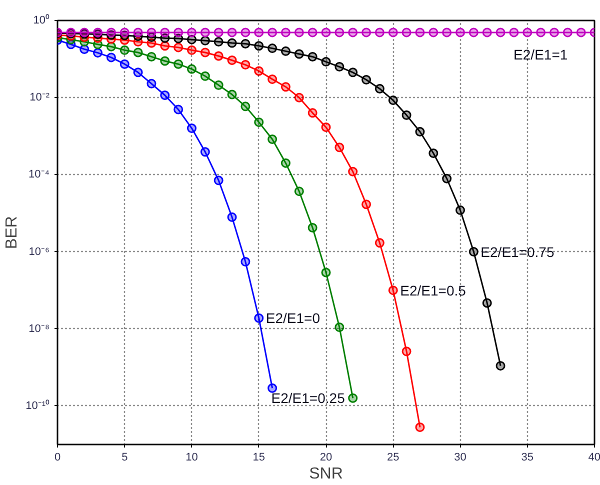 The image size is (600, 485). Describe the element at coordinates (39, 174) in the screenshot. I see `y-tick-label: 10⁻⁴` at that location.